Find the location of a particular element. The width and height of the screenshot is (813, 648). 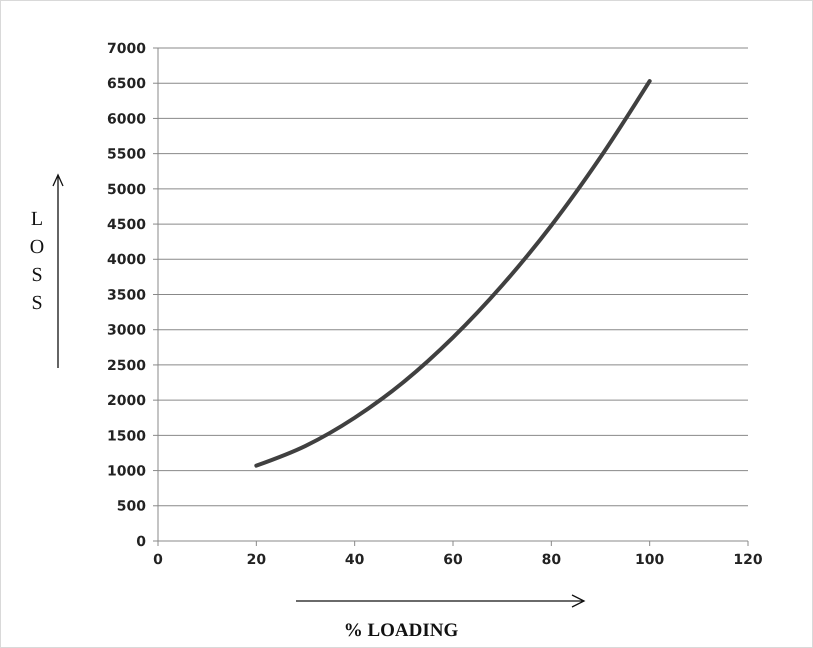

y-tick-label: 4500 is located at coordinates (126, 224).